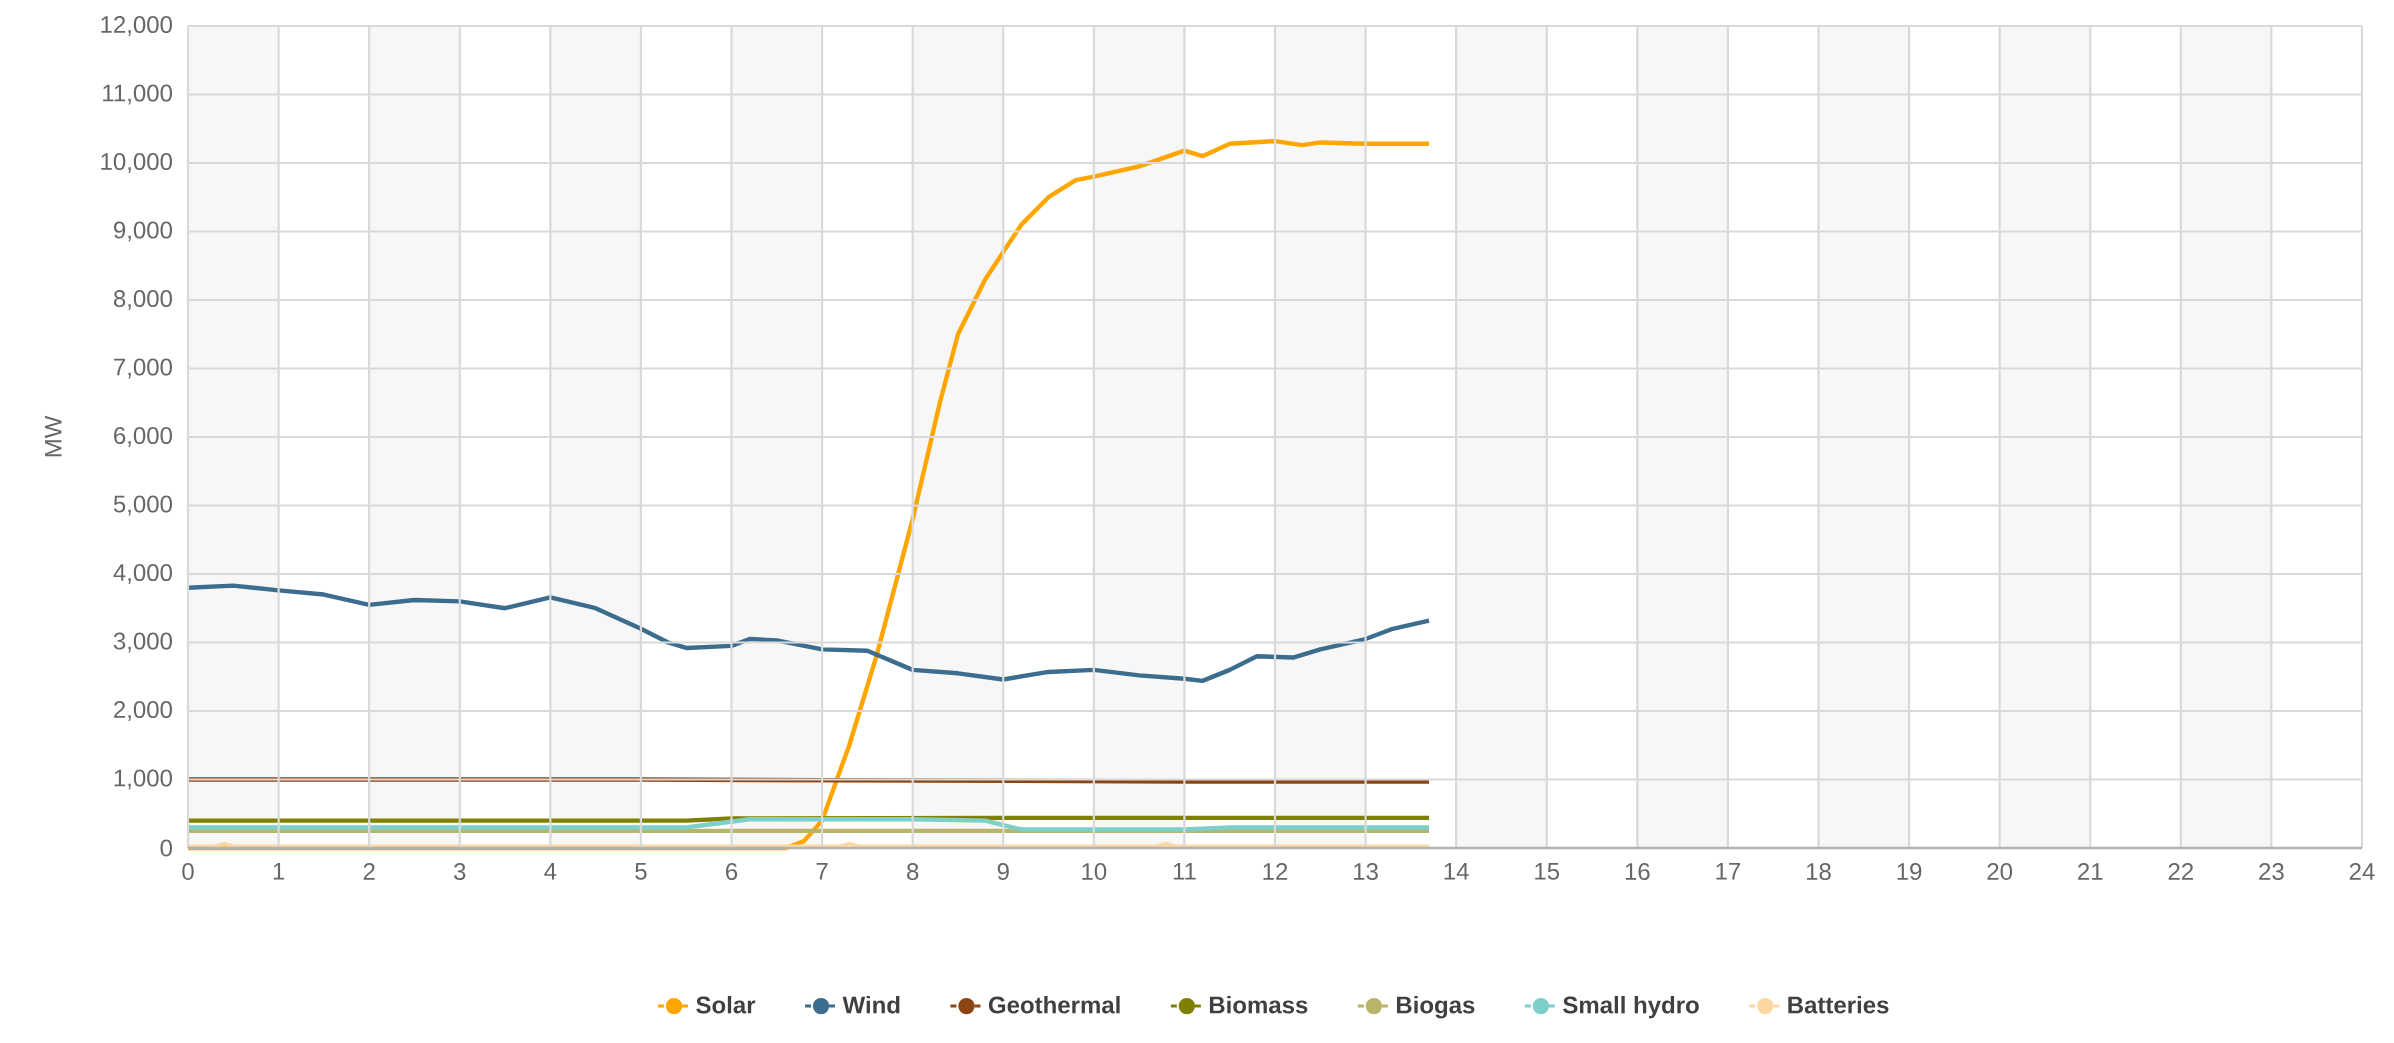 The height and width of the screenshot is (1043, 2394). What do you see at coordinates (2000, 872) in the screenshot?
I see `x-tick-label: 20` at bounding box center [2000, 872].